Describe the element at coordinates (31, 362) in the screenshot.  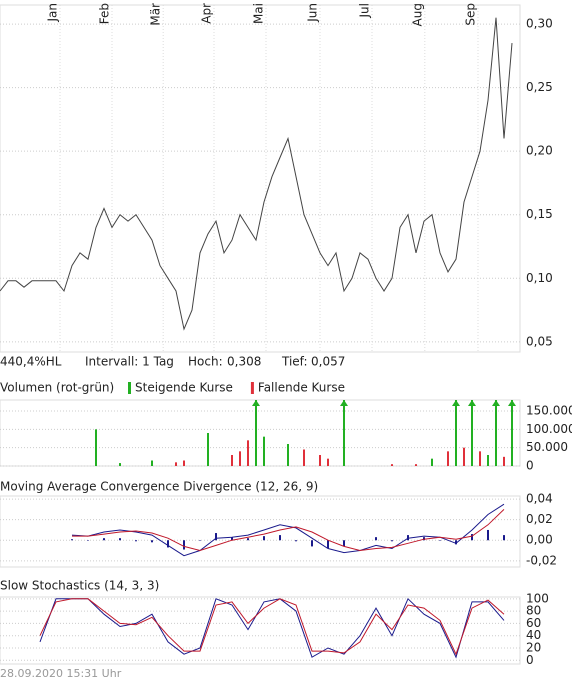
I see `info-range-label: 440,4%HL` at that location.